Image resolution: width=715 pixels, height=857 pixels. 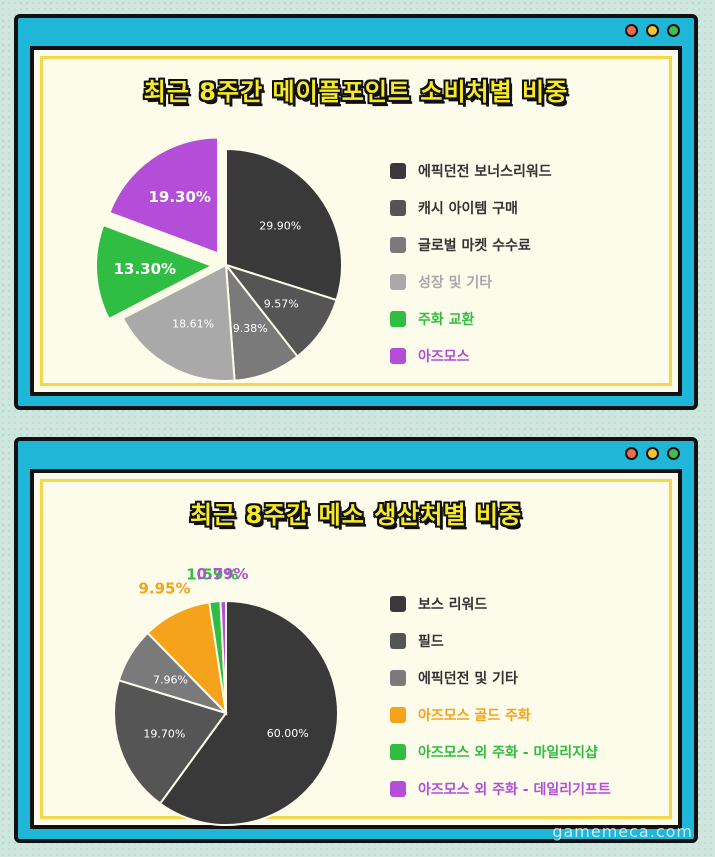 I want to click on legend-label: 주화 교환, so click(x=446, y=319).